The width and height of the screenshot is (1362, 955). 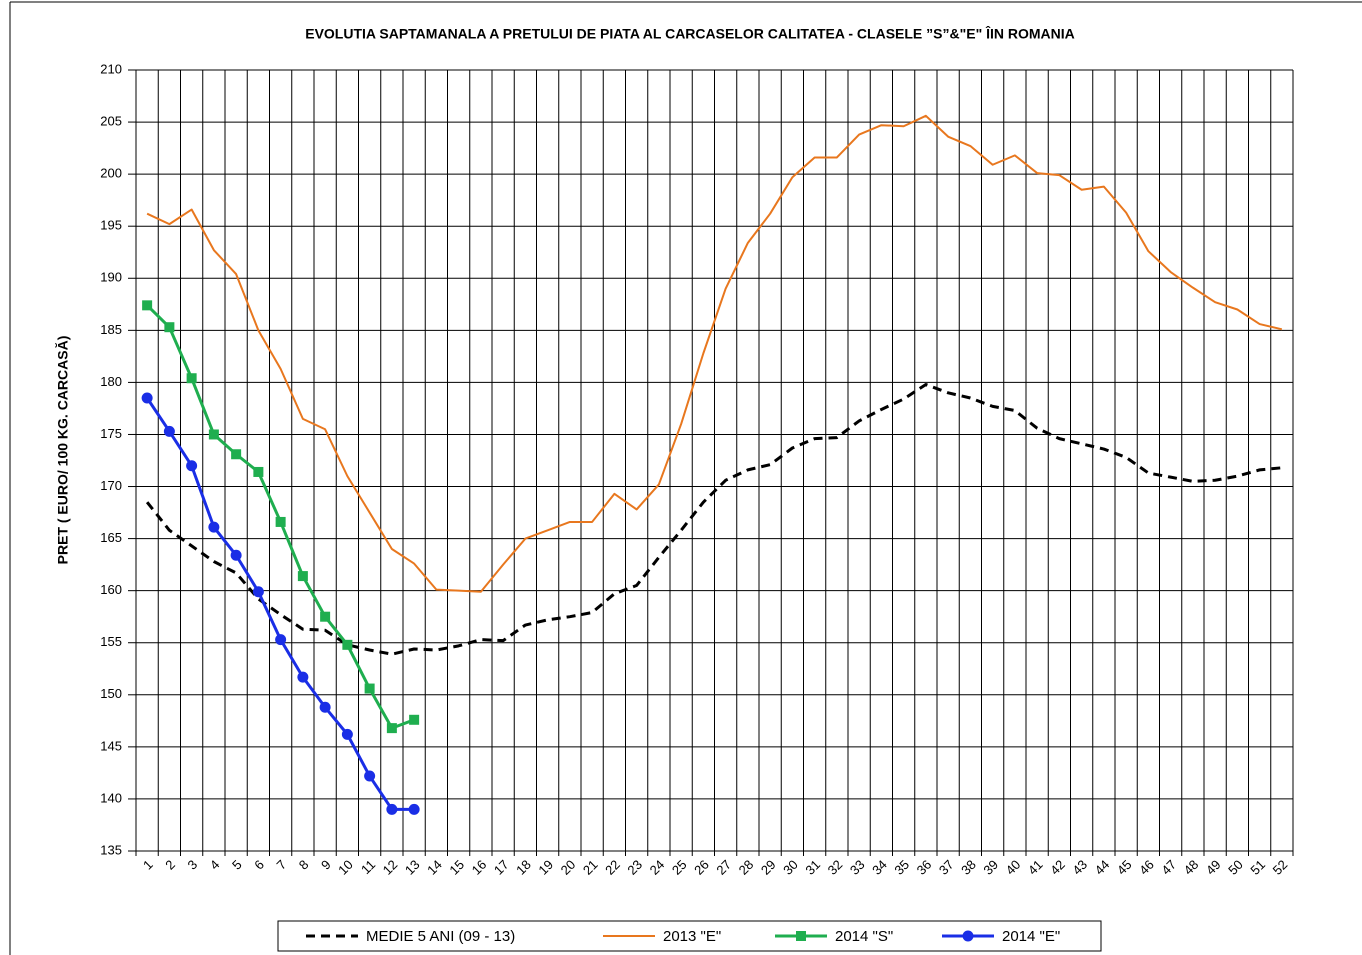 What do you see at coordinates (990, 867) in the screenshot?
I see `x-tick-label: 39` at bounding box center [990, 867].